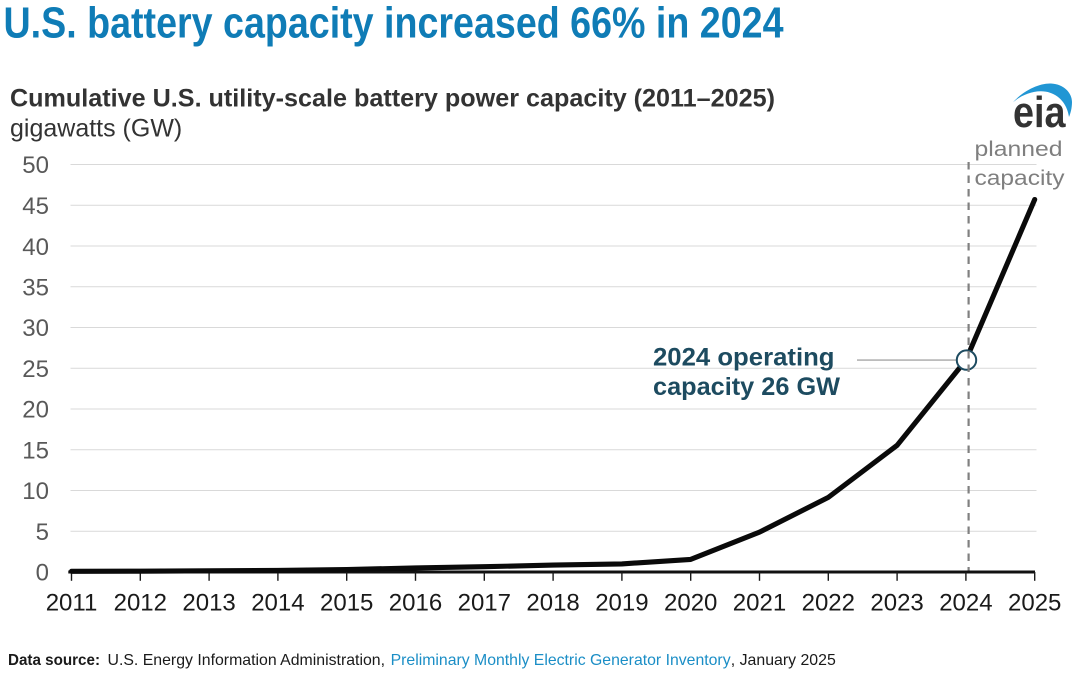 The image size is (1080, 677). Describe the element at coordinates (35, 165) in the screenshot. I see `svg-text: 50` at that location.